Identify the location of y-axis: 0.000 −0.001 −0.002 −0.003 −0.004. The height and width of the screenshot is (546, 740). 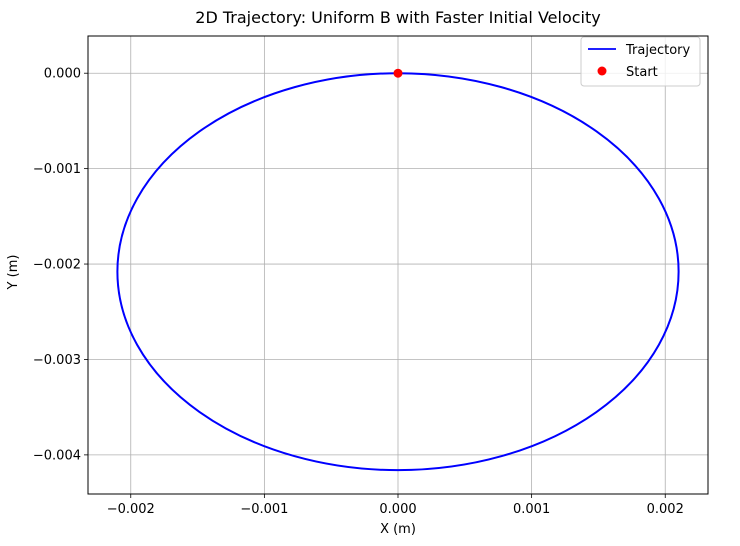
(60, 265).